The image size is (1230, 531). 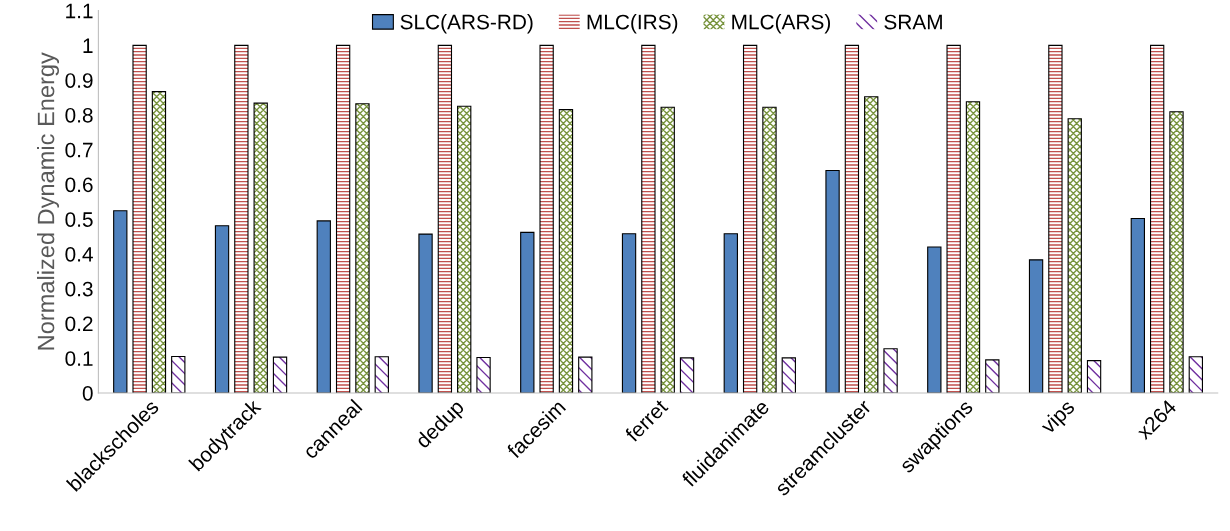 What do you see at coordinates (466, 24) in the screenshot?
I see `legend-label: SLC(ARS-RD)` at bounding box center [466, 24].